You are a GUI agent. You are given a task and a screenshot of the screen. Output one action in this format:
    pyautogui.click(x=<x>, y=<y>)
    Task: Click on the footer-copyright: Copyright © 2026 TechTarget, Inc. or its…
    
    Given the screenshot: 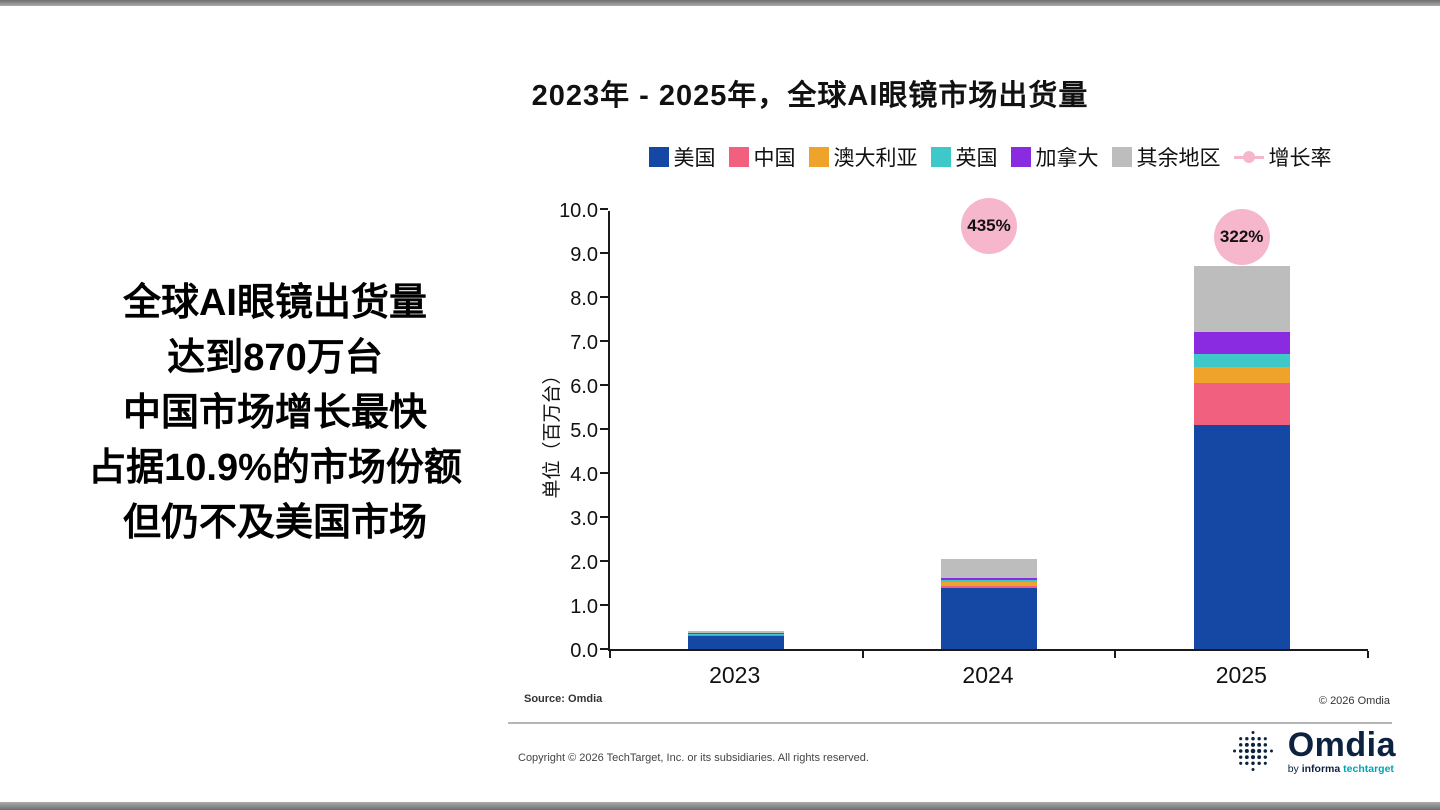 What is the action you would take?
    pyautogui.click(x=693, y=758)
    